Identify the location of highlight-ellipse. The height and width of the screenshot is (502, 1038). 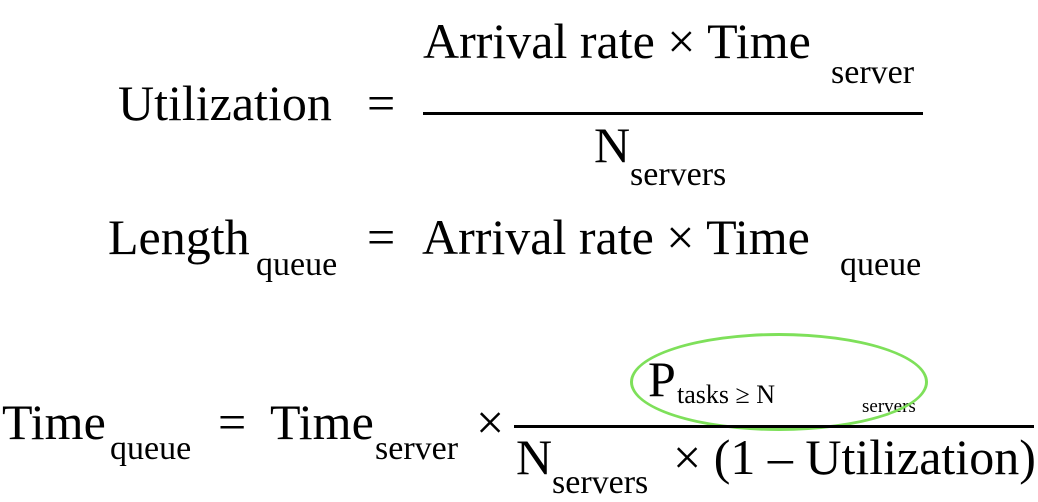
(779, 382).